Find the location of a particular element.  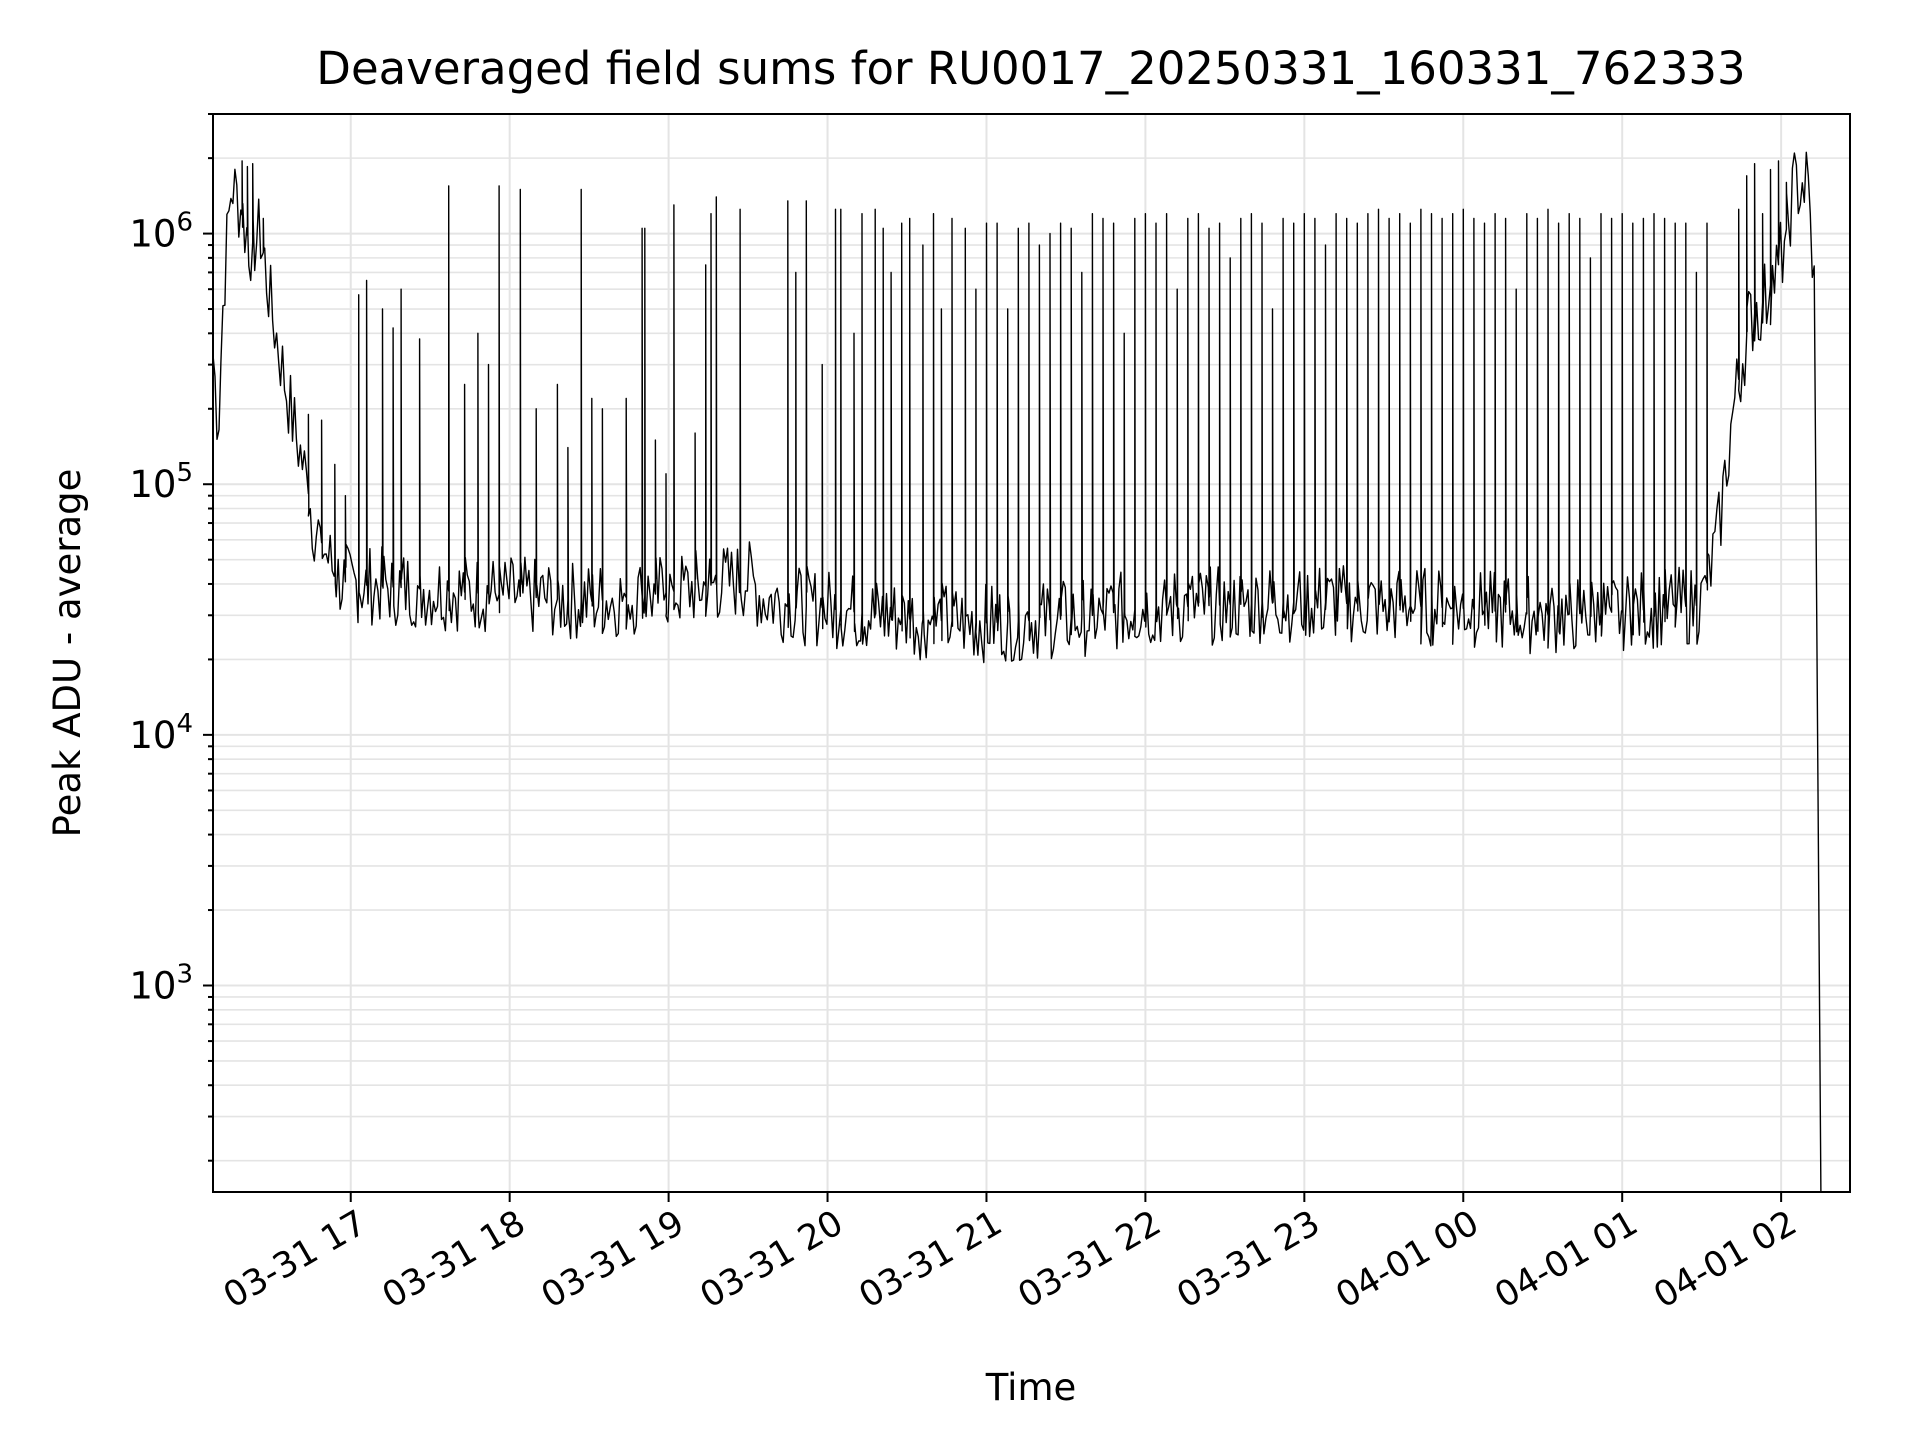

y-tick-label: 10⁴ is located at coordinates (161, 733).